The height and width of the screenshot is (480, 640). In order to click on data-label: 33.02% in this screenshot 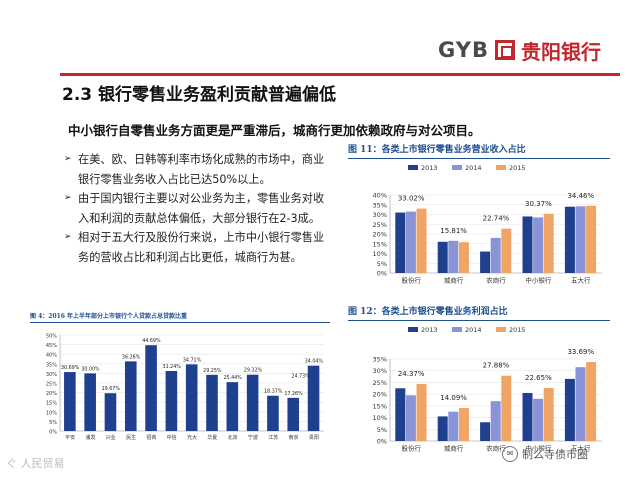, I will do `click(411, 199)`.